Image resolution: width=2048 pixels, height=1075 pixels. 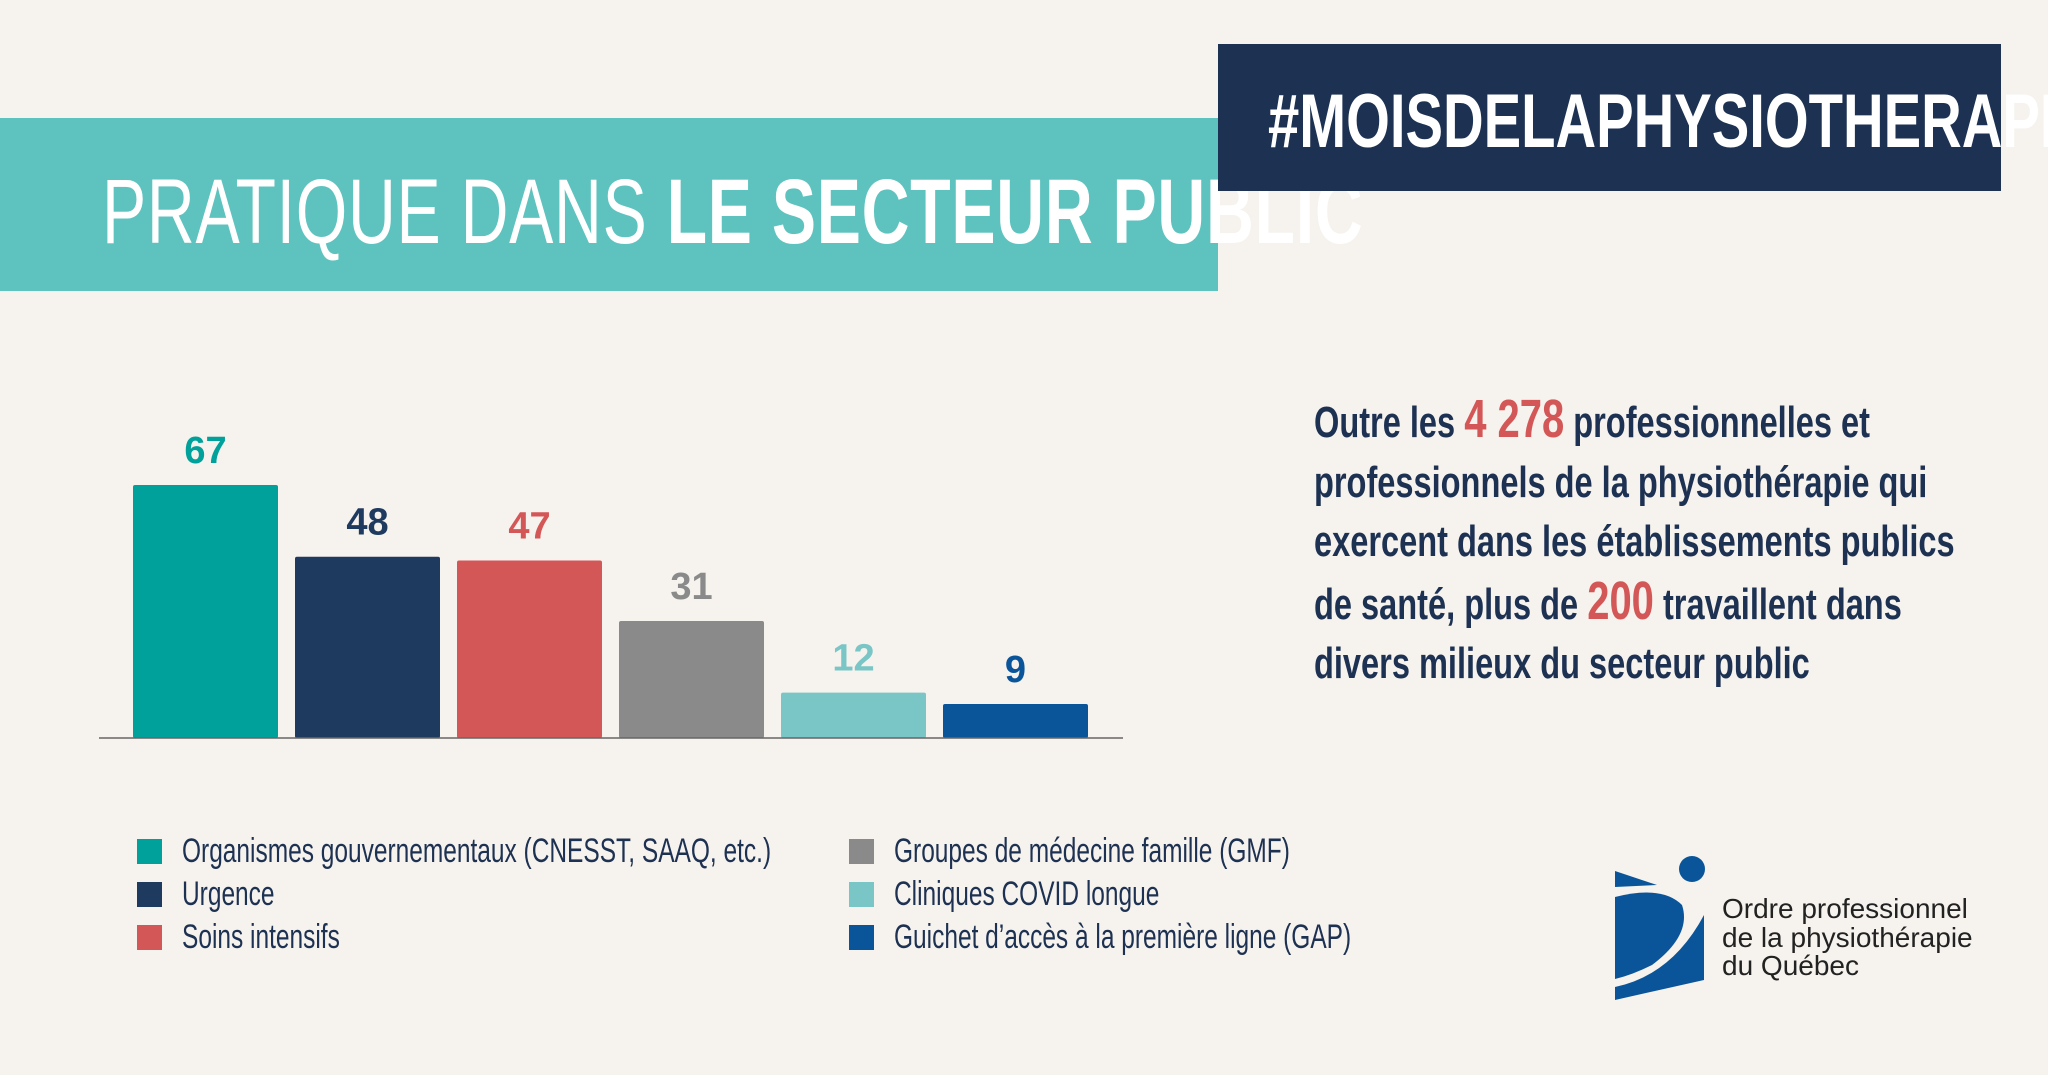 What do you see at coordinates (1027, 893) in the screenshot?
I see `legend-label: Cliniques COVID longue` at bounding box center [1027, 893].